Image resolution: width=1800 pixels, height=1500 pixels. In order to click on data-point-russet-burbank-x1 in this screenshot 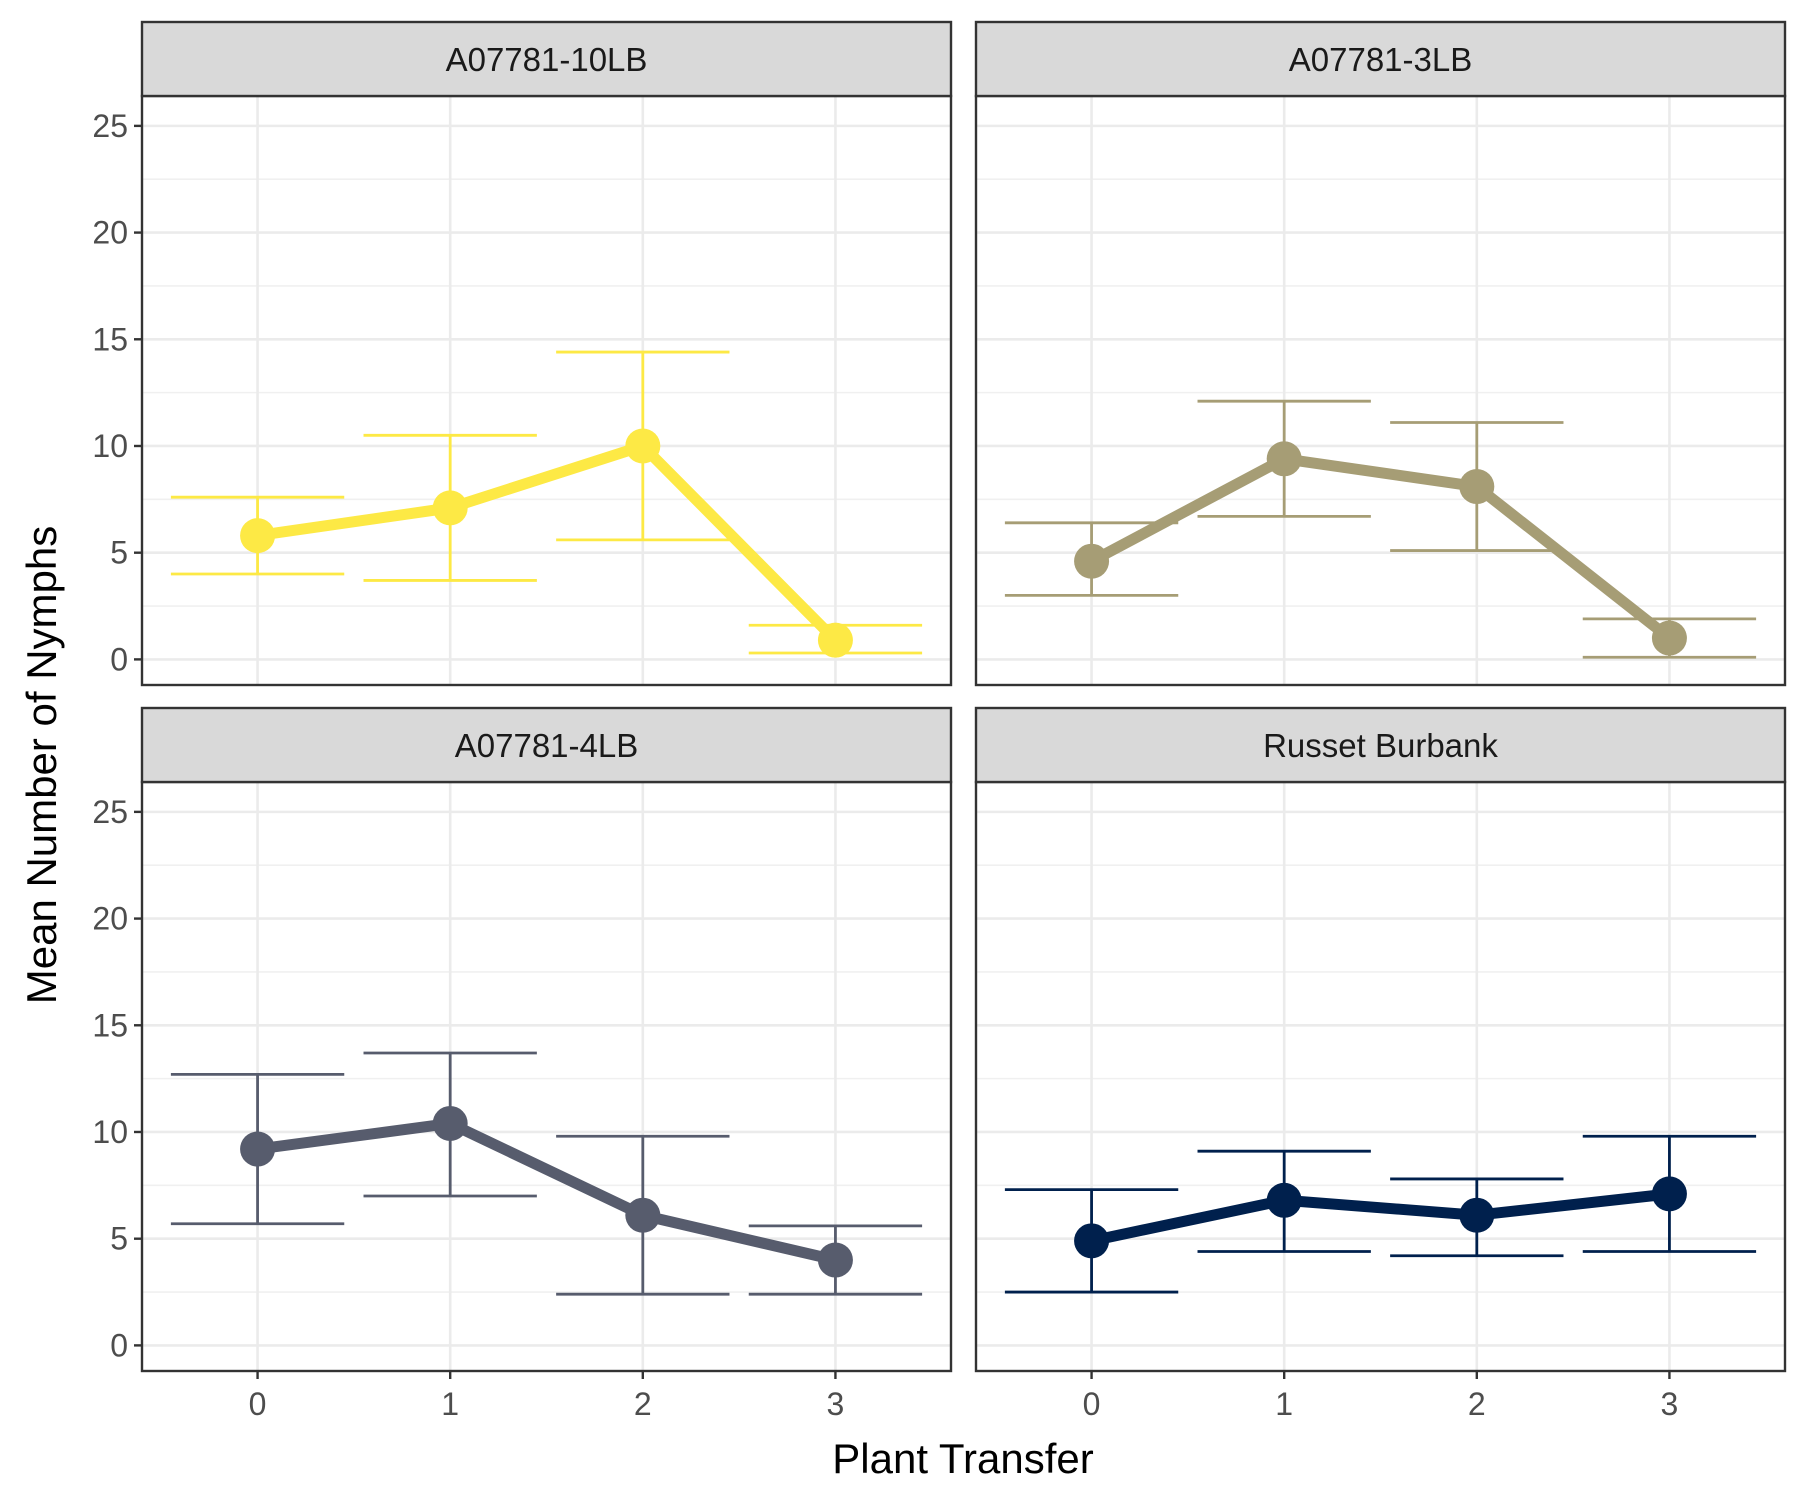, I will do `click(1284, 1200)`.